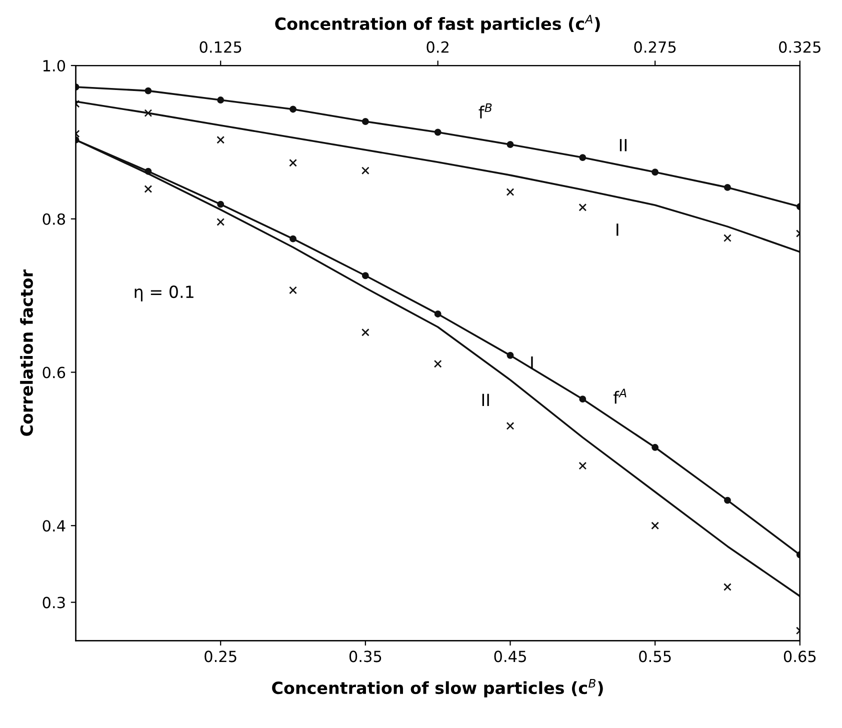  I want to click on x-tick-label: 0.45, so click(510, 656).